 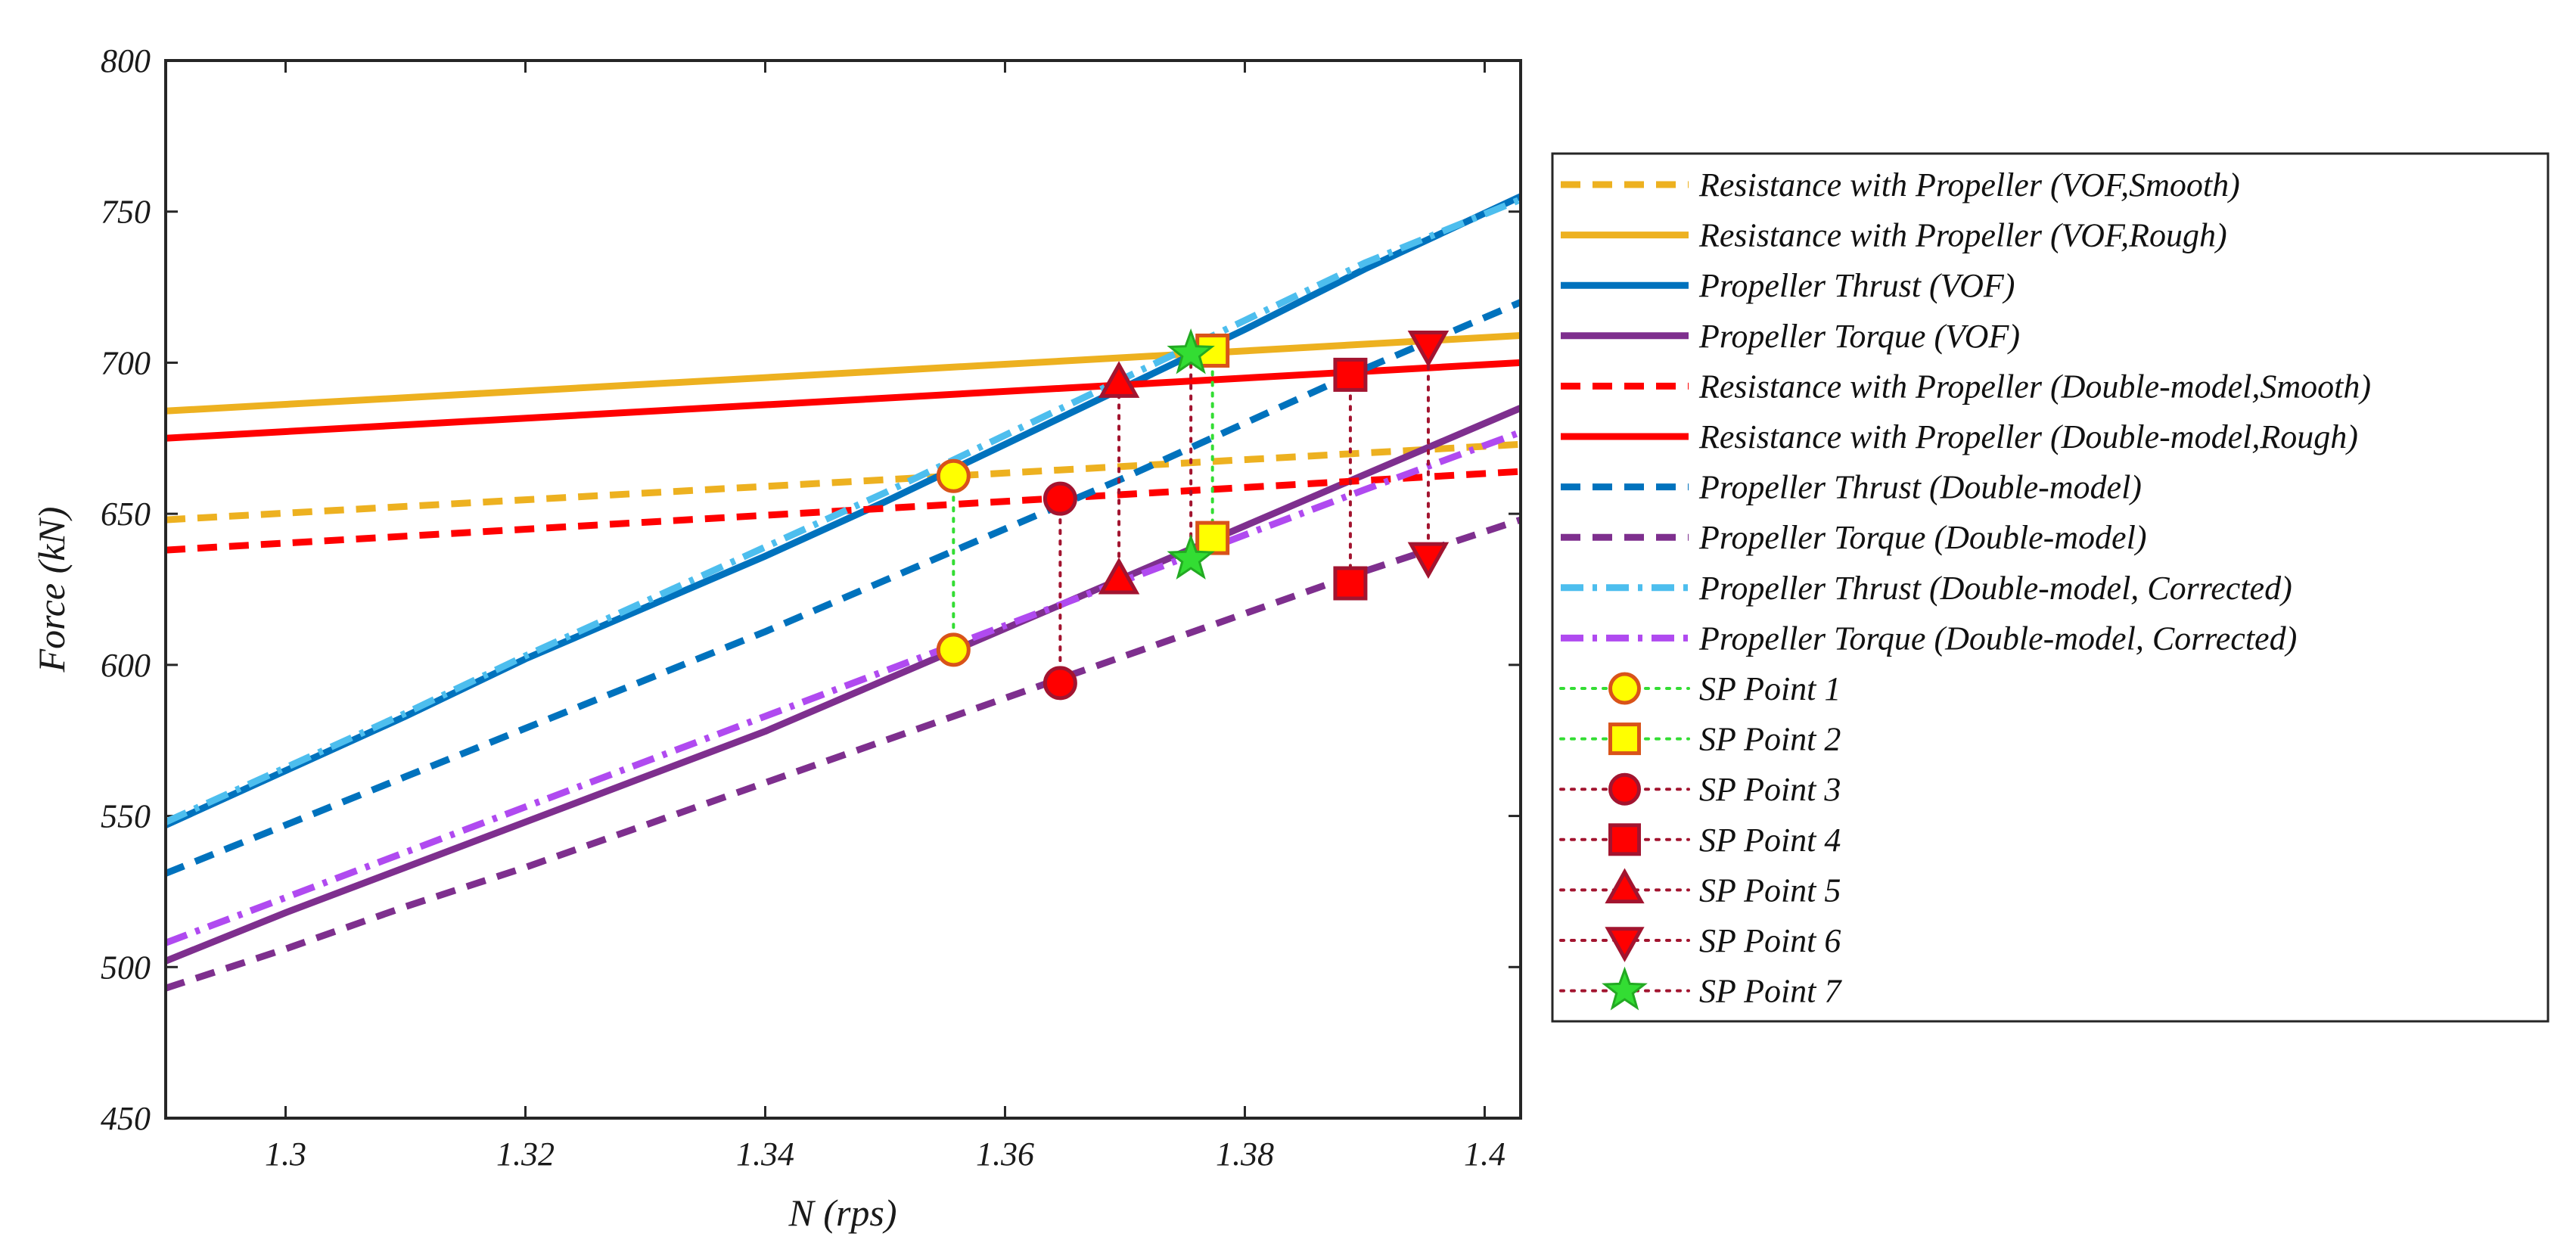 I want to click on y-tick-label: 550, so click(x=126, y=817).